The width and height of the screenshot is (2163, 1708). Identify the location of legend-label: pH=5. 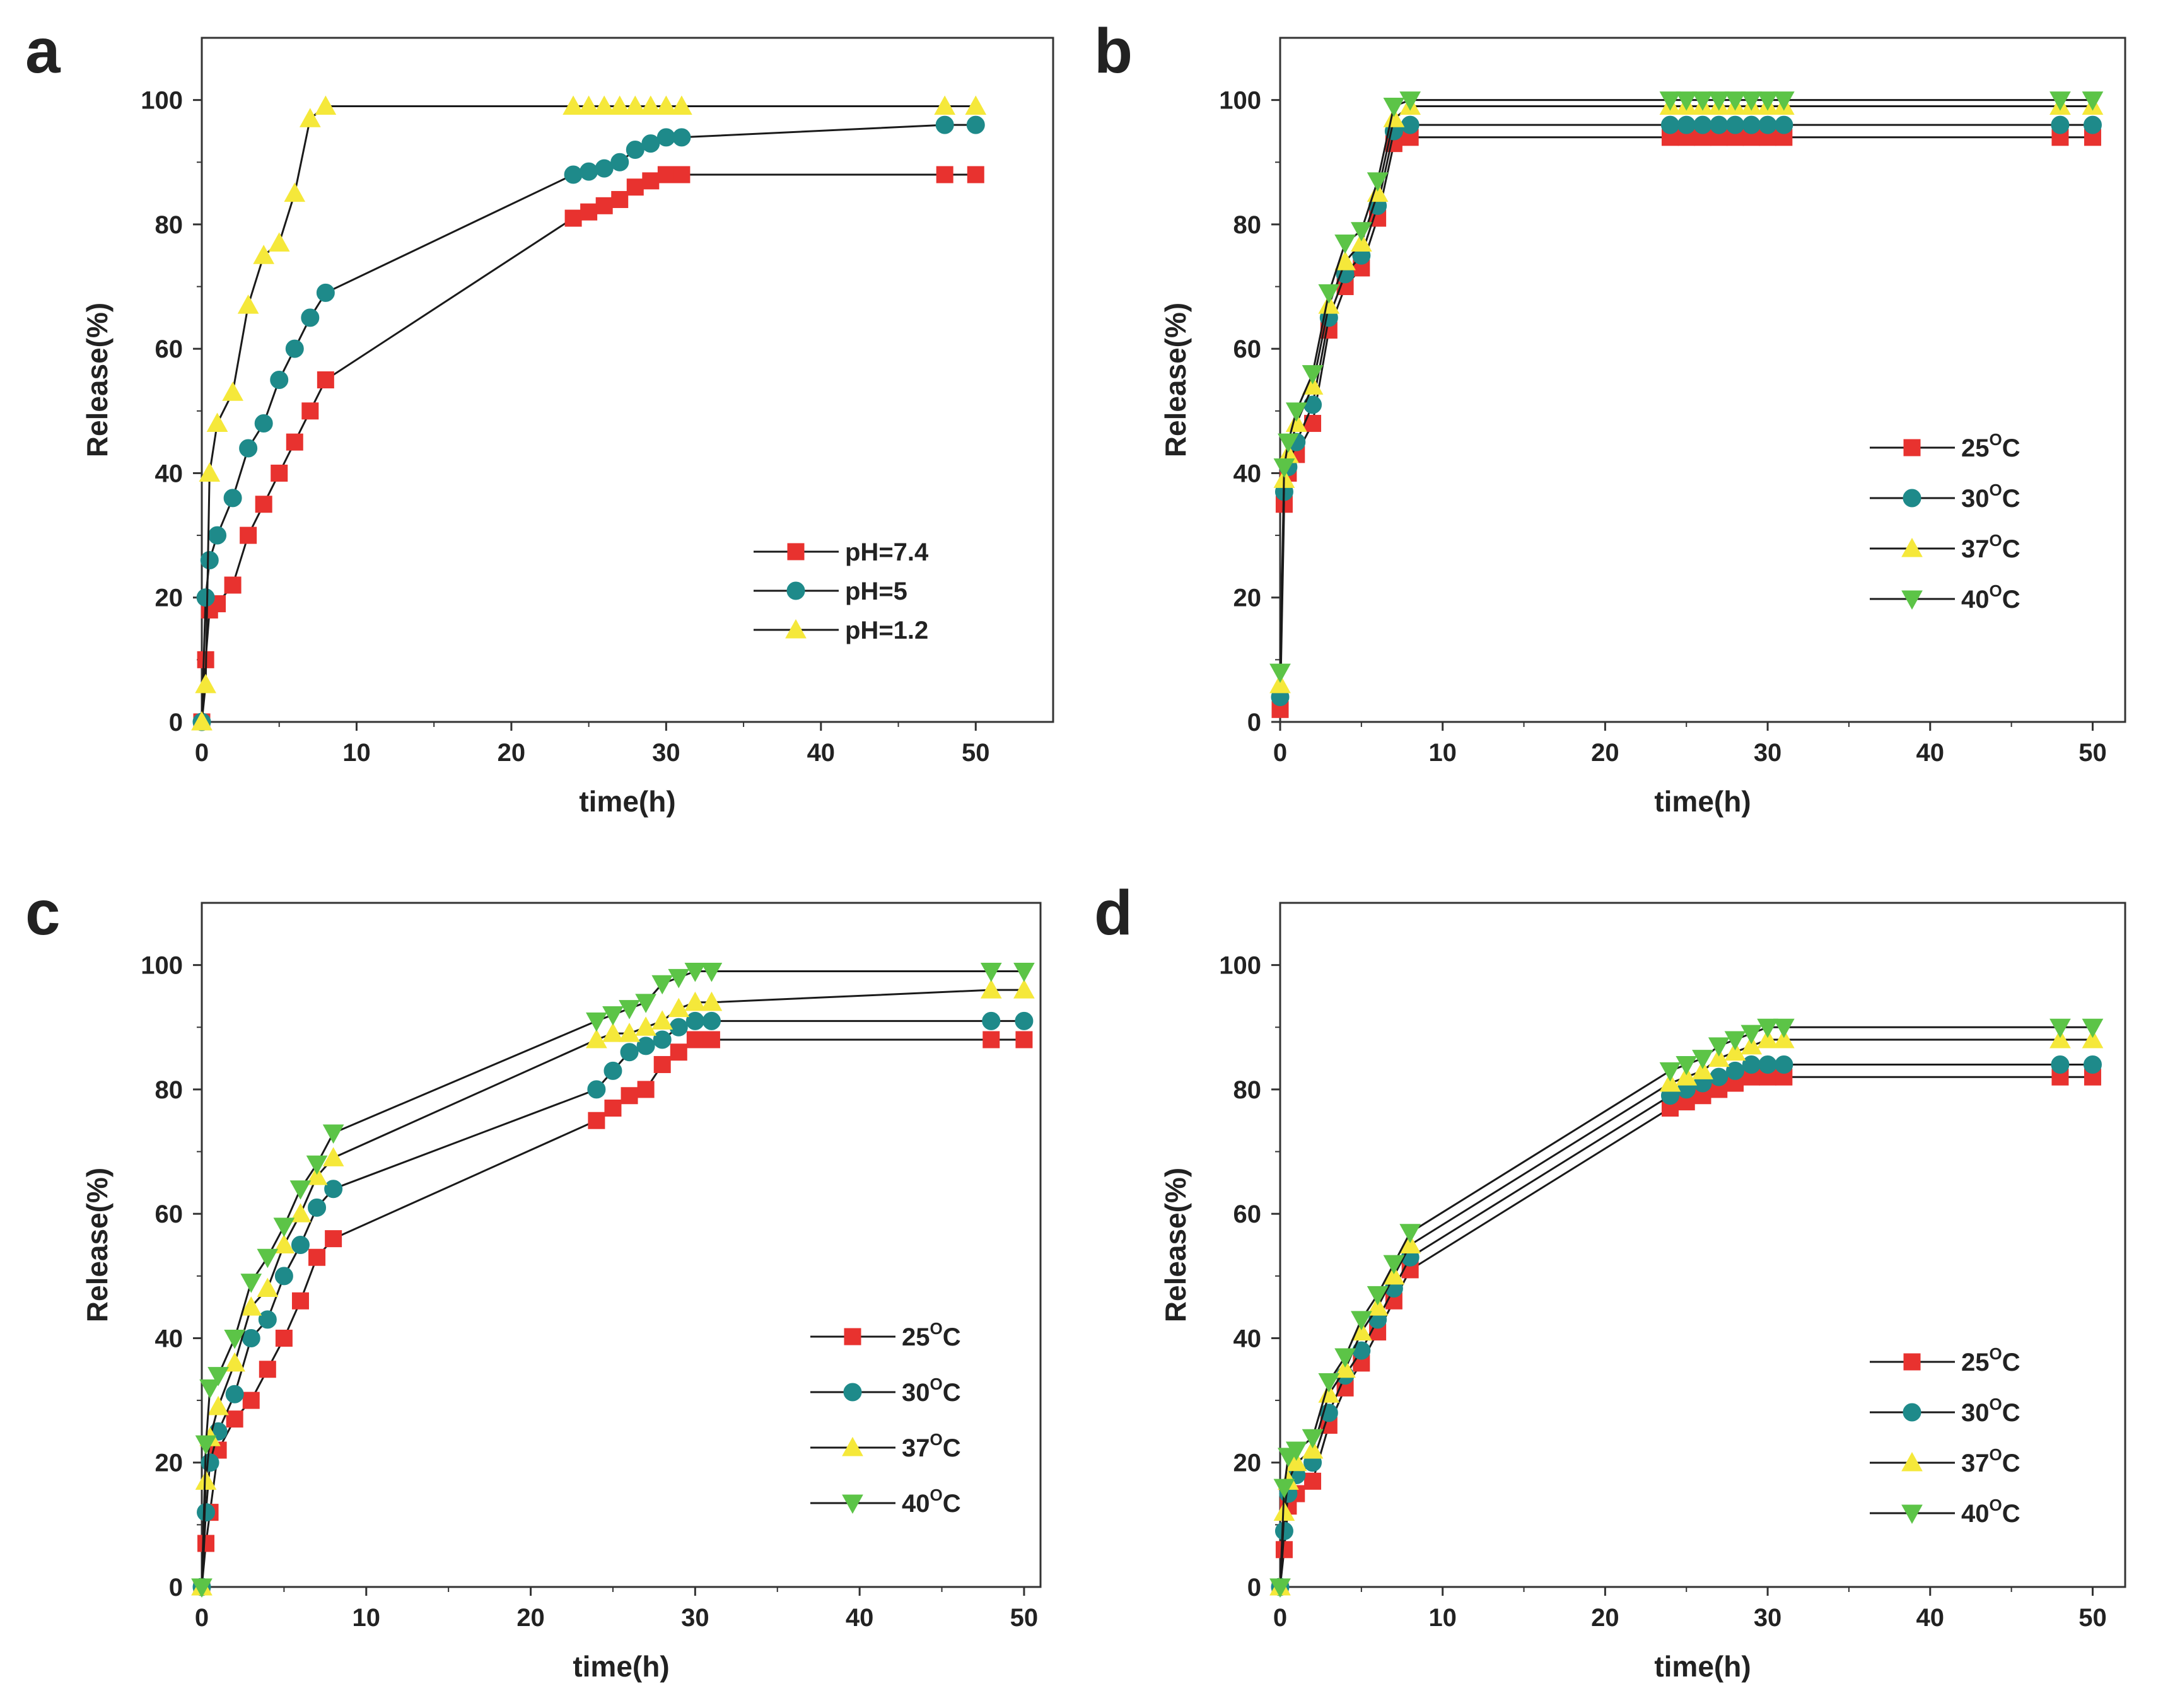
(876, 591).